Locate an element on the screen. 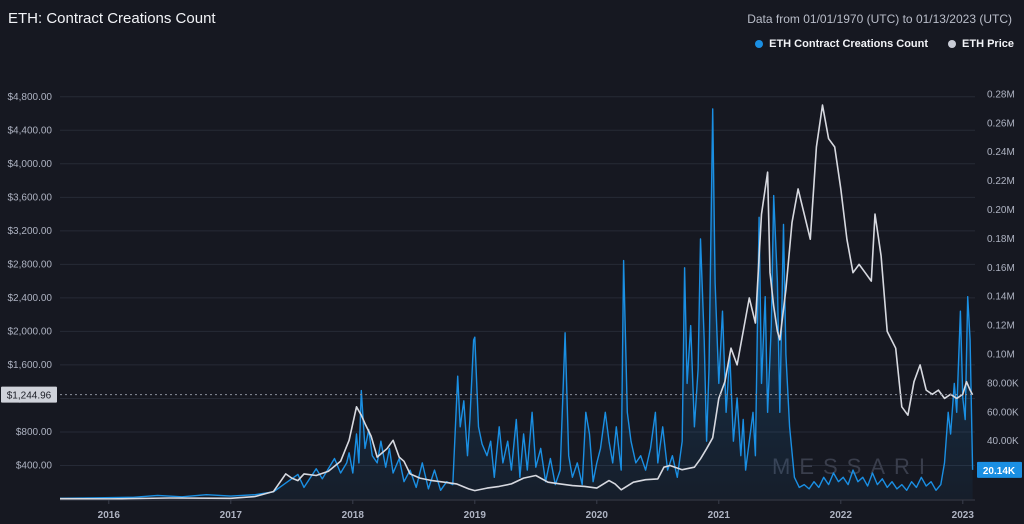  price-marker-box is located at coordinates (29, 394).